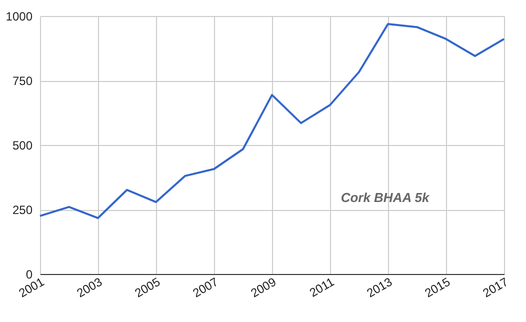  What do you see at coordinates (19, 17) in the screenshot?
I see `y-tick-label: 1000` at bounding box center [19, 17].